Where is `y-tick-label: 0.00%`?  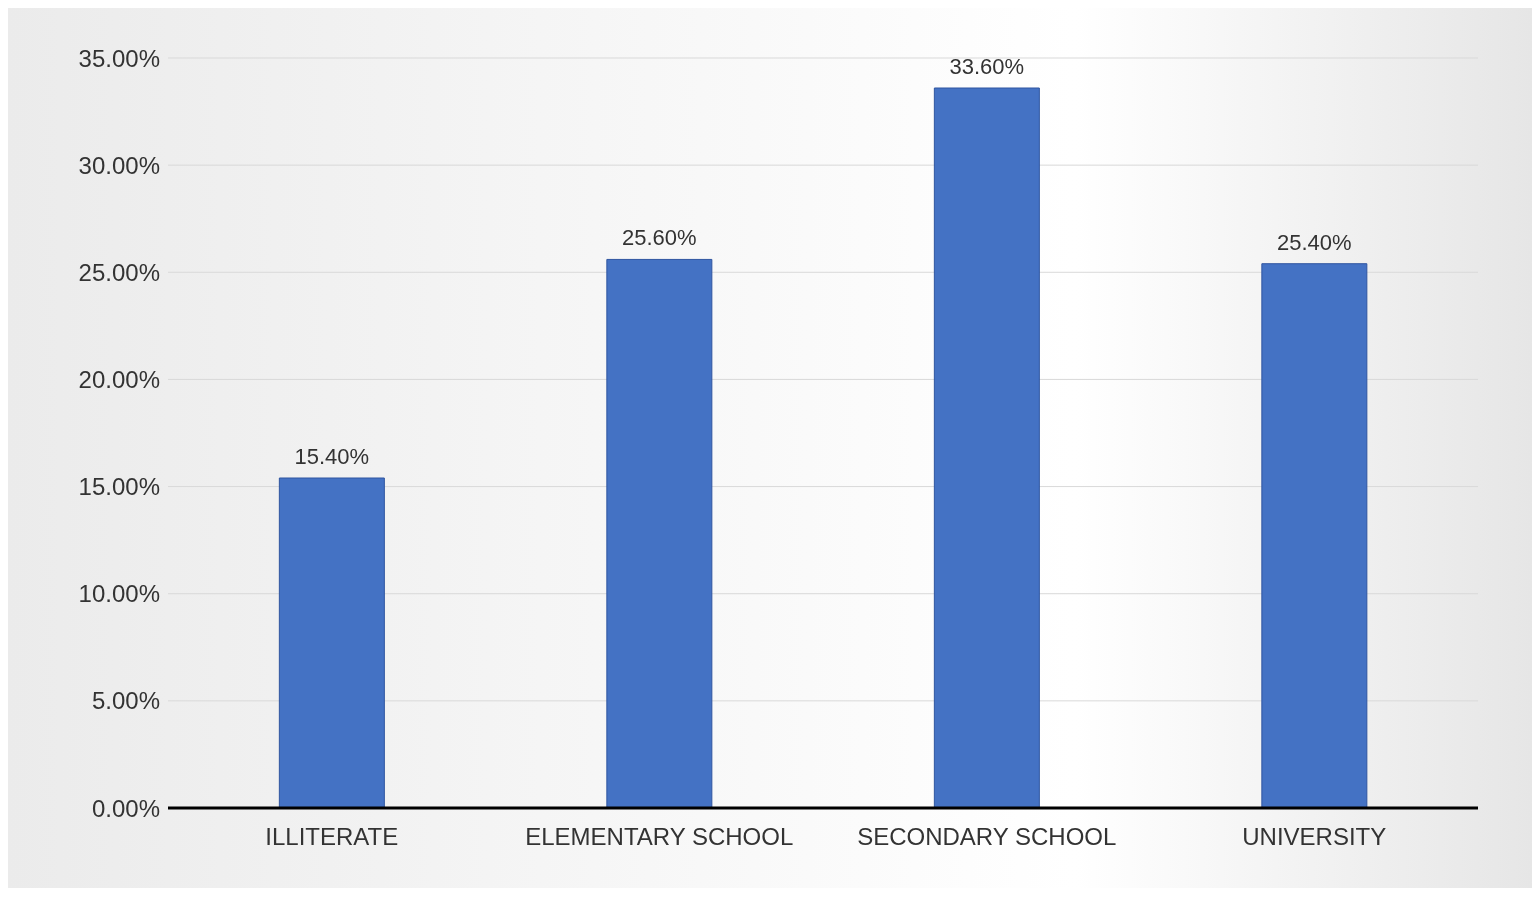
y-tick-label: 0.00% is located at coordinates (125, 808).